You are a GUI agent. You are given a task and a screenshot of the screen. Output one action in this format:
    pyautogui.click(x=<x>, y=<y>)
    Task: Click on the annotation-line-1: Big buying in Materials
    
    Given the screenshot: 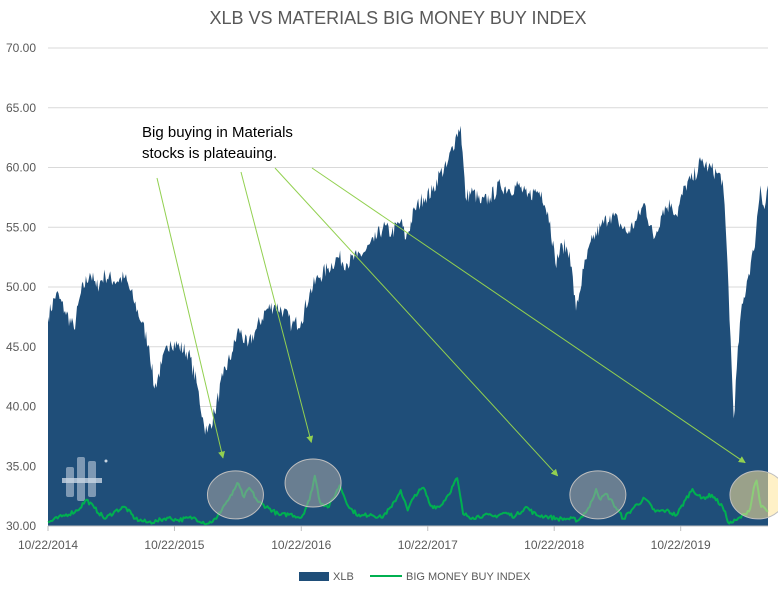 What is the action you would take?
    pyautogui.click(x=217, y=132)
    